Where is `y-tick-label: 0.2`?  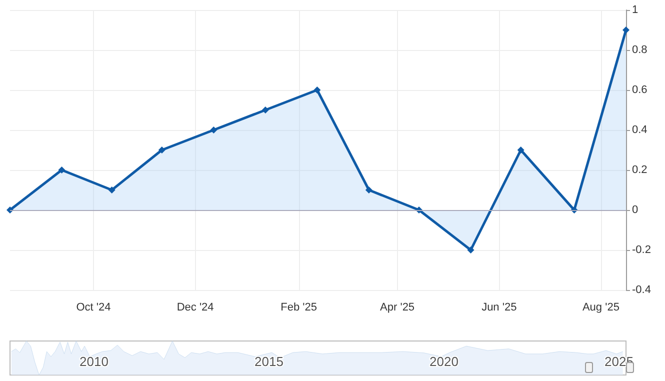 y-tick-label: 0.2 is located at coordinates (640, 170).